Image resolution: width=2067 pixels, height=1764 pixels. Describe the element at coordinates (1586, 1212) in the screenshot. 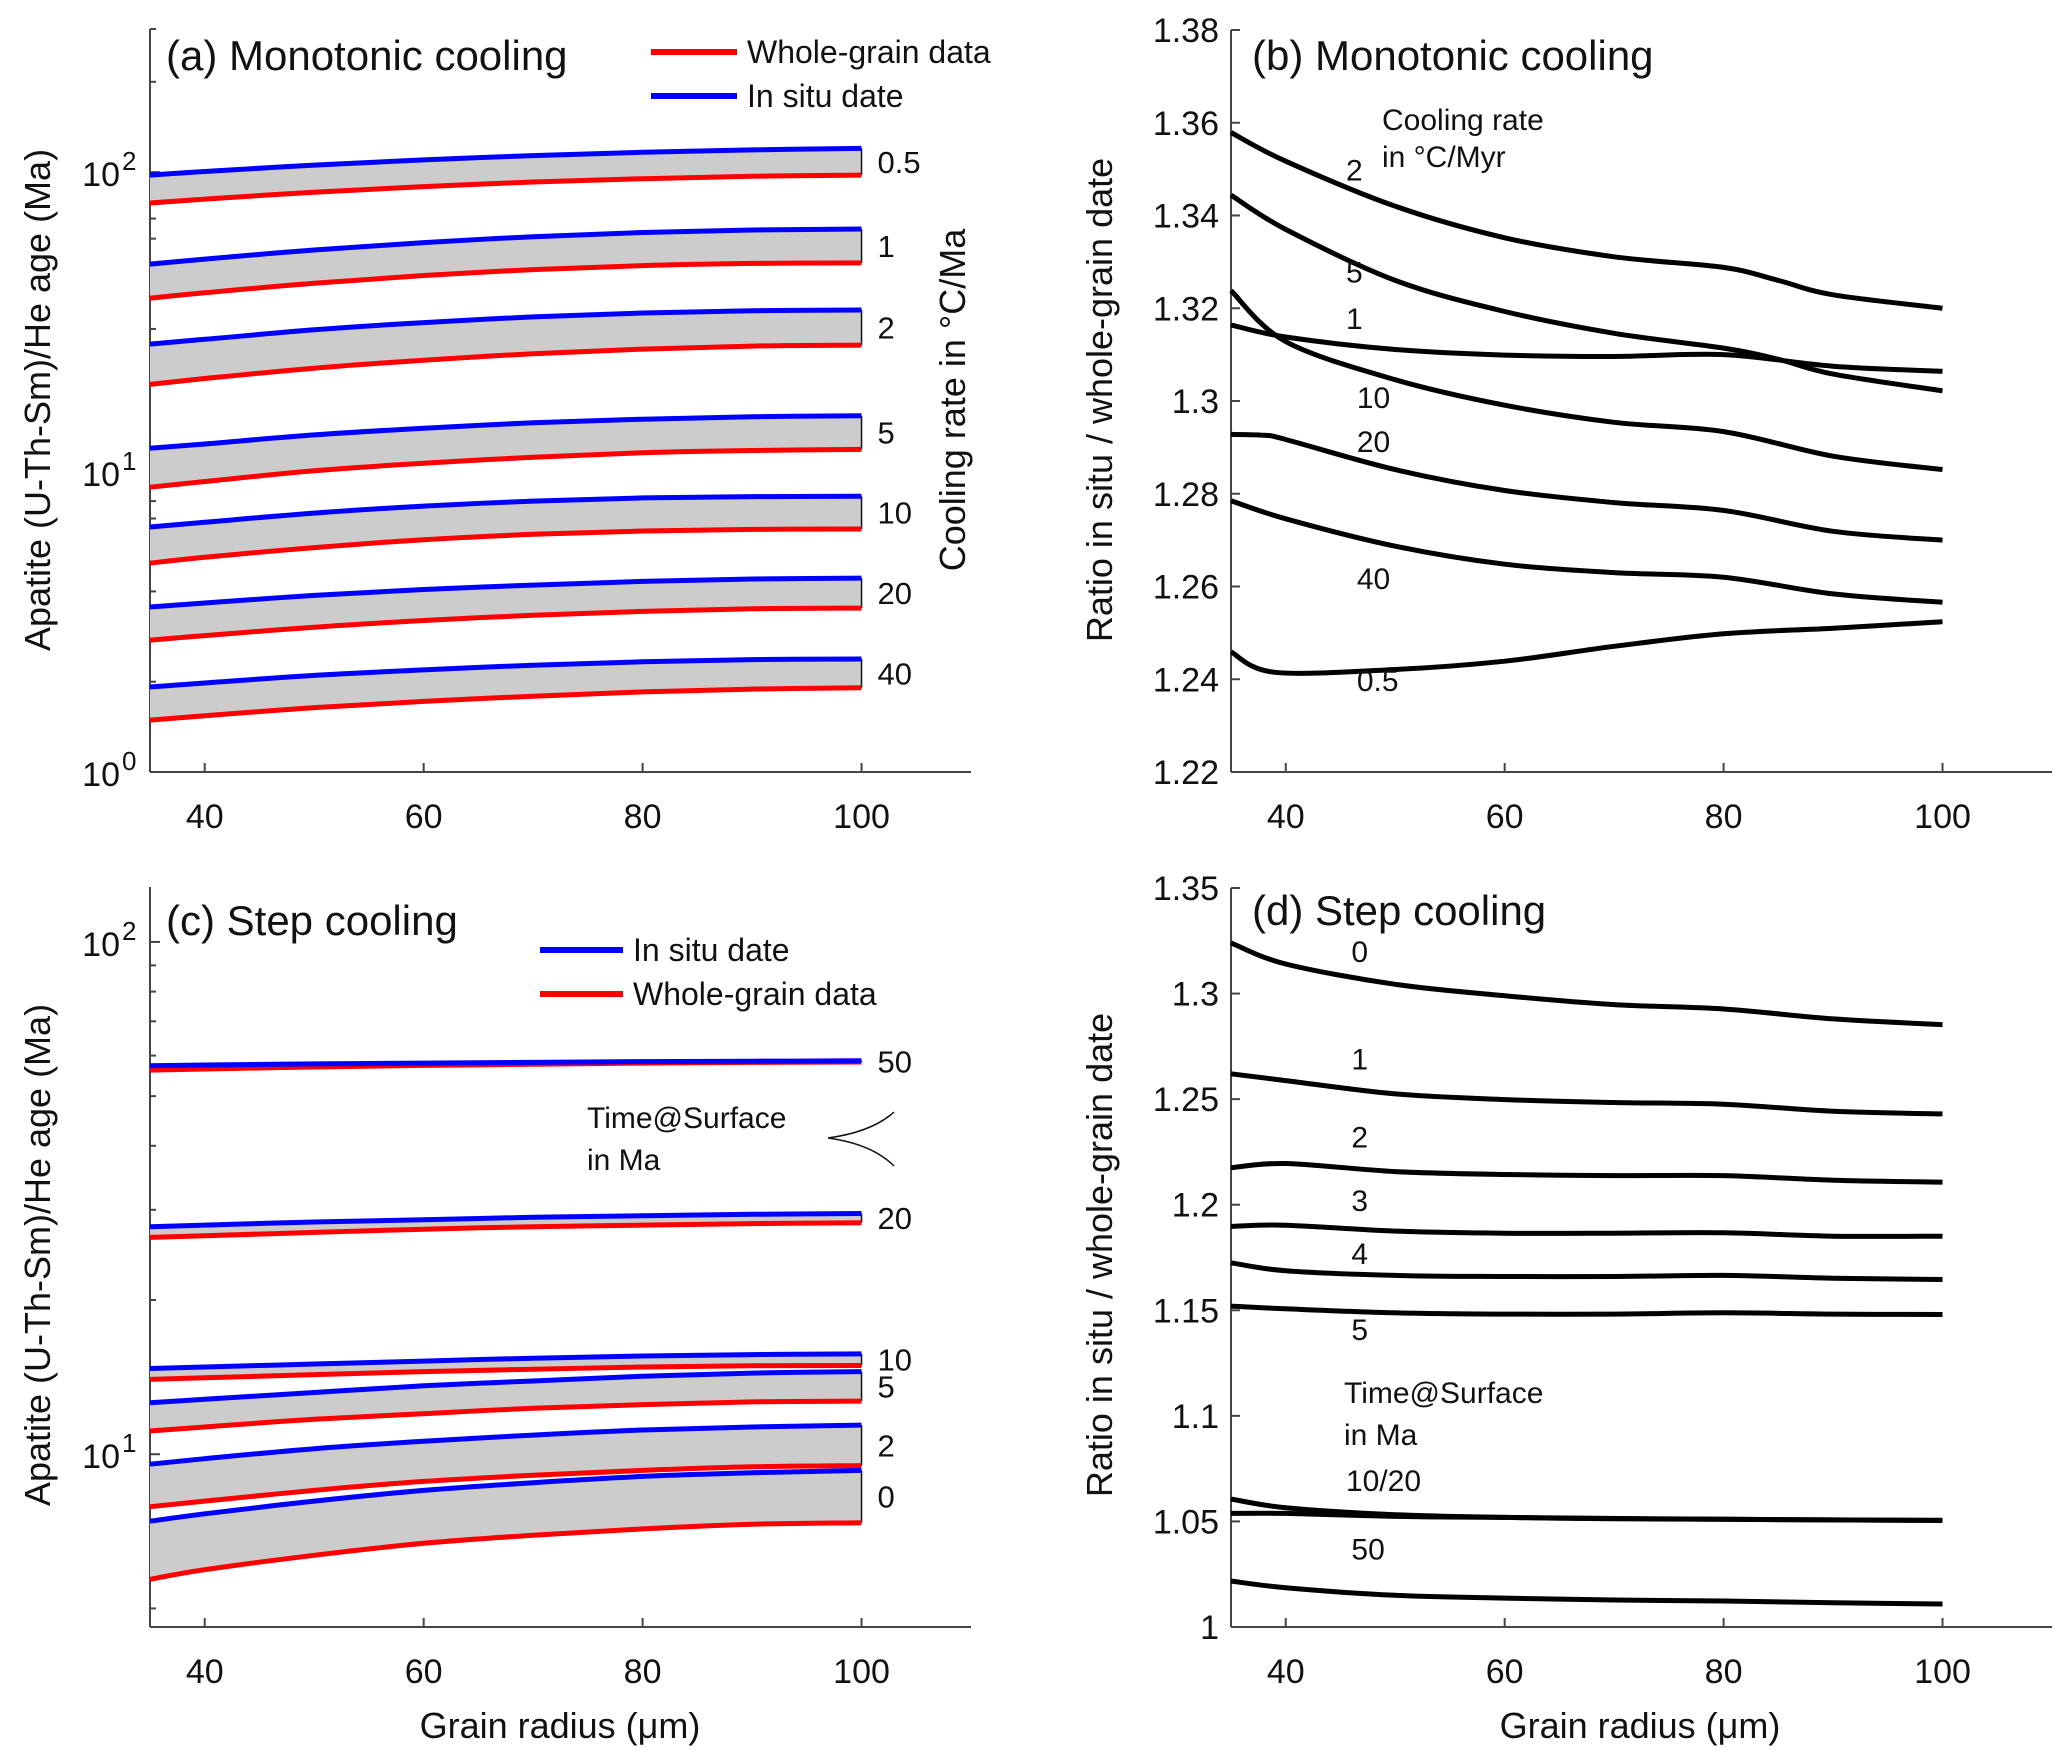

I see `series-3: 3` at that location.